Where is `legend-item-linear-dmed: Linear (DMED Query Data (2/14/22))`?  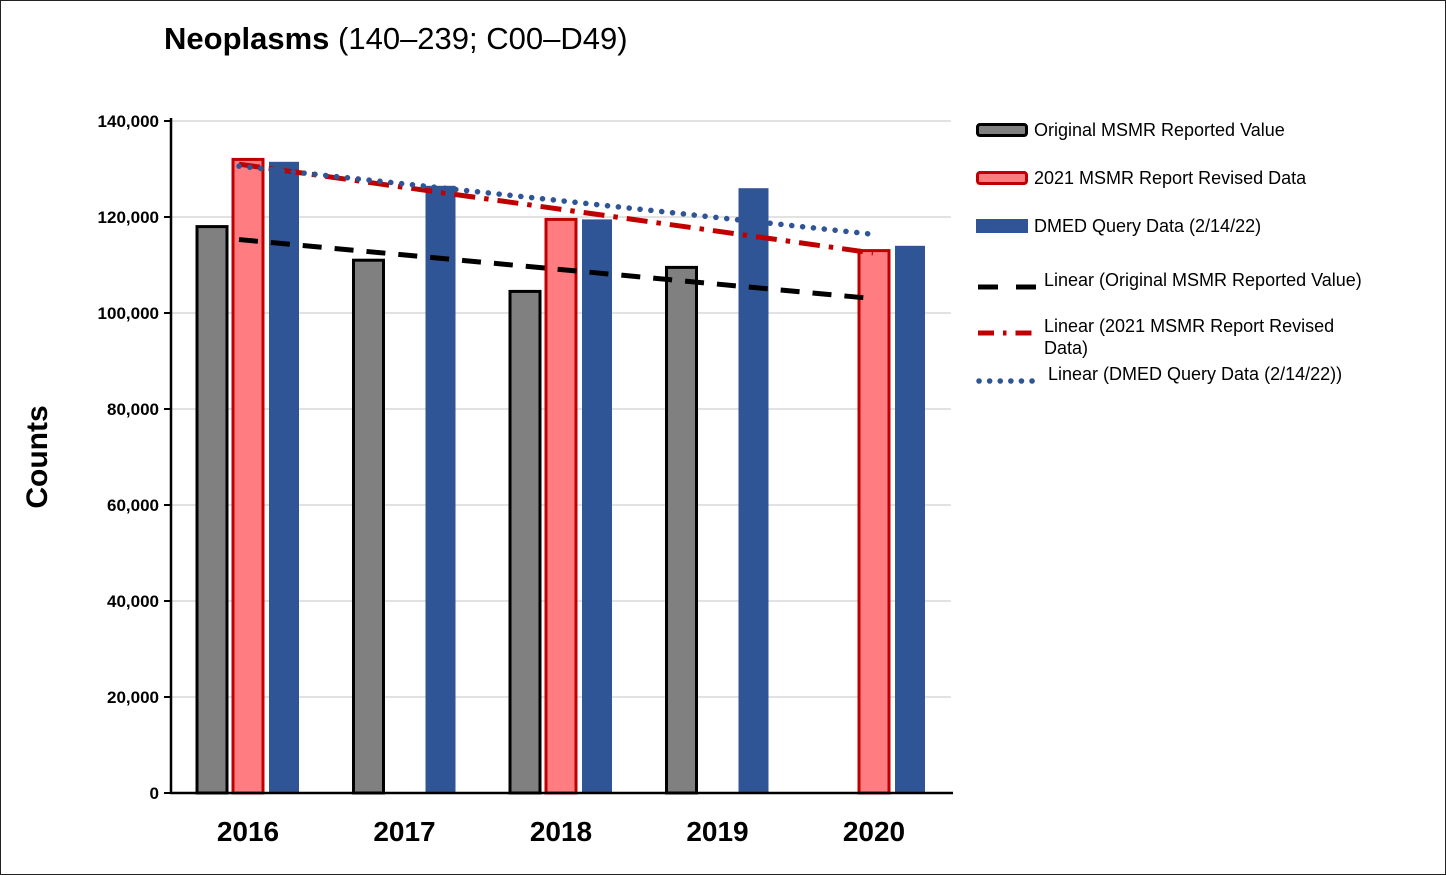 legend-item-linear-dmed: Linear (DMED Query Data (2/14/22)) is located at coordinates (1159, 377).